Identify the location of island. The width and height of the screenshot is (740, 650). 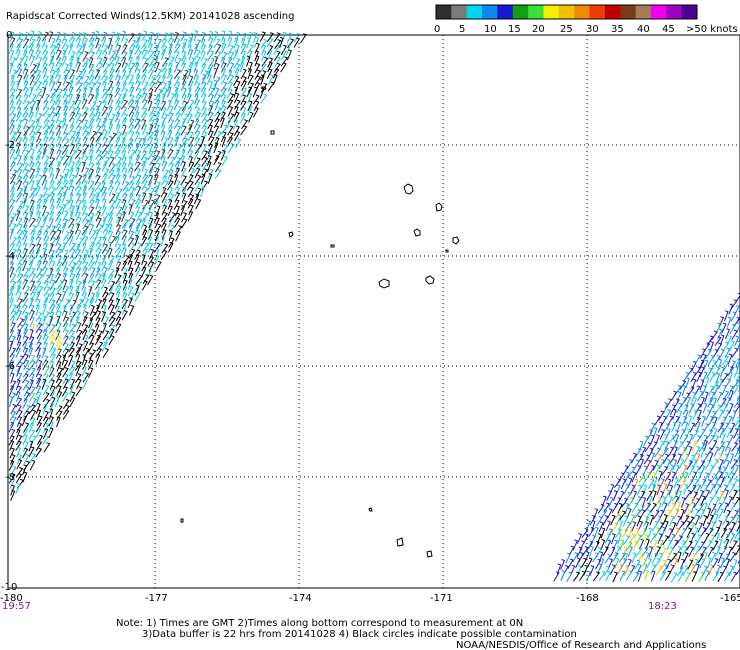
(429, 554).